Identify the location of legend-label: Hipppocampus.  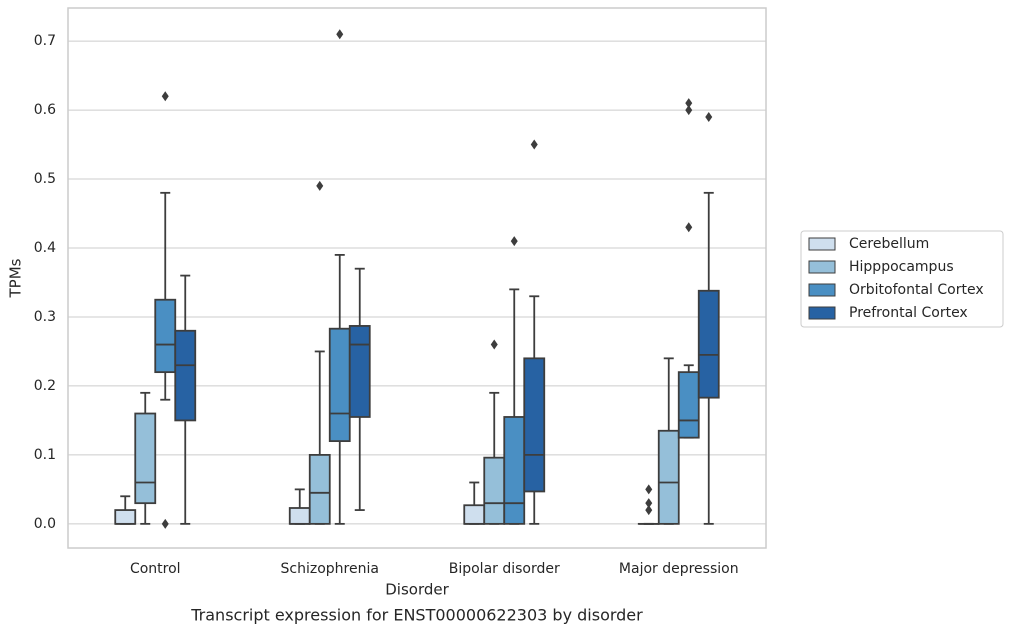
(901, 267).